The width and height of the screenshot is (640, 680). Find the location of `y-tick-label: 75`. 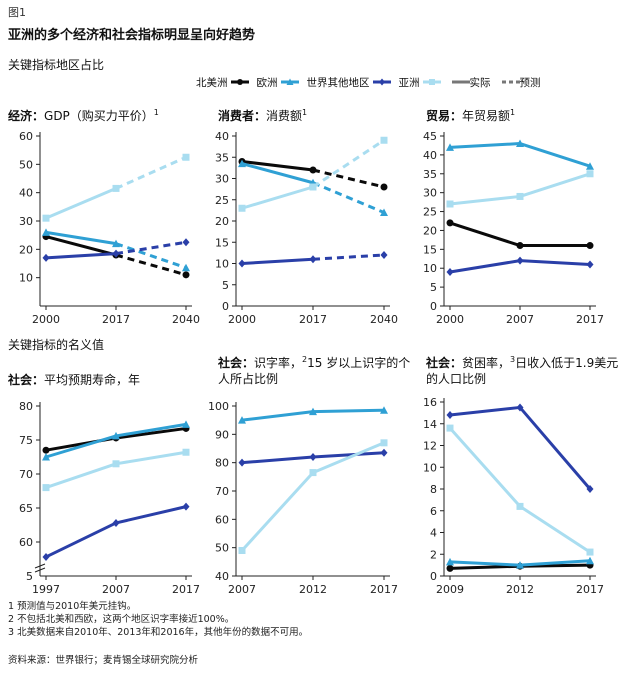

y-tick-label: 75 is located at coordinates (26, 440).